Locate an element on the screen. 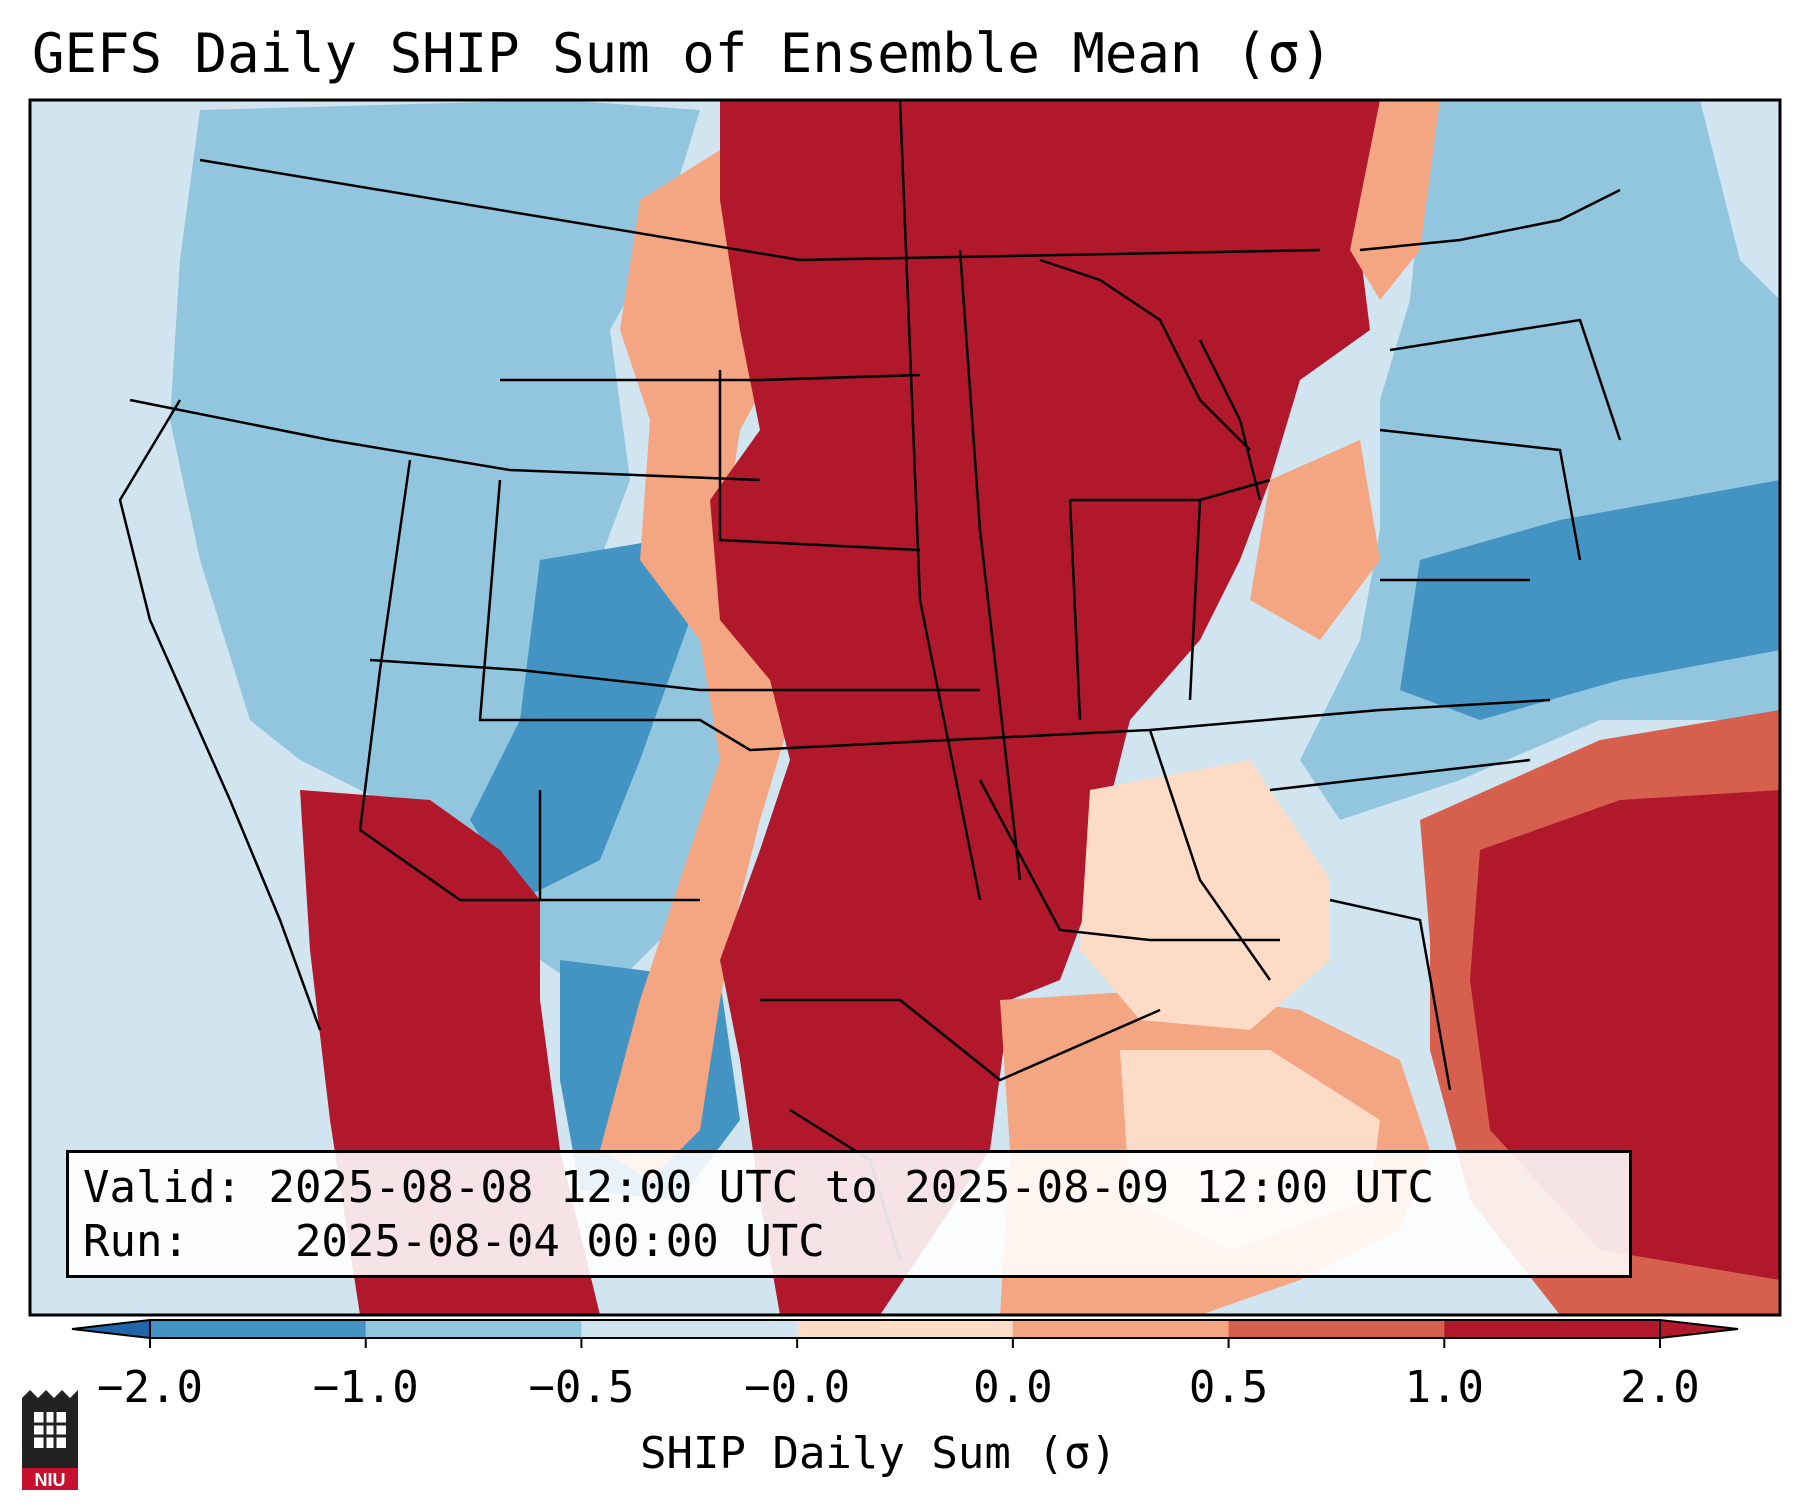 Image resolution: width=1803 pixels, height=1506 pixels. colorbar-tick-label: 0.0 is located at coordinates (1013, 1387).